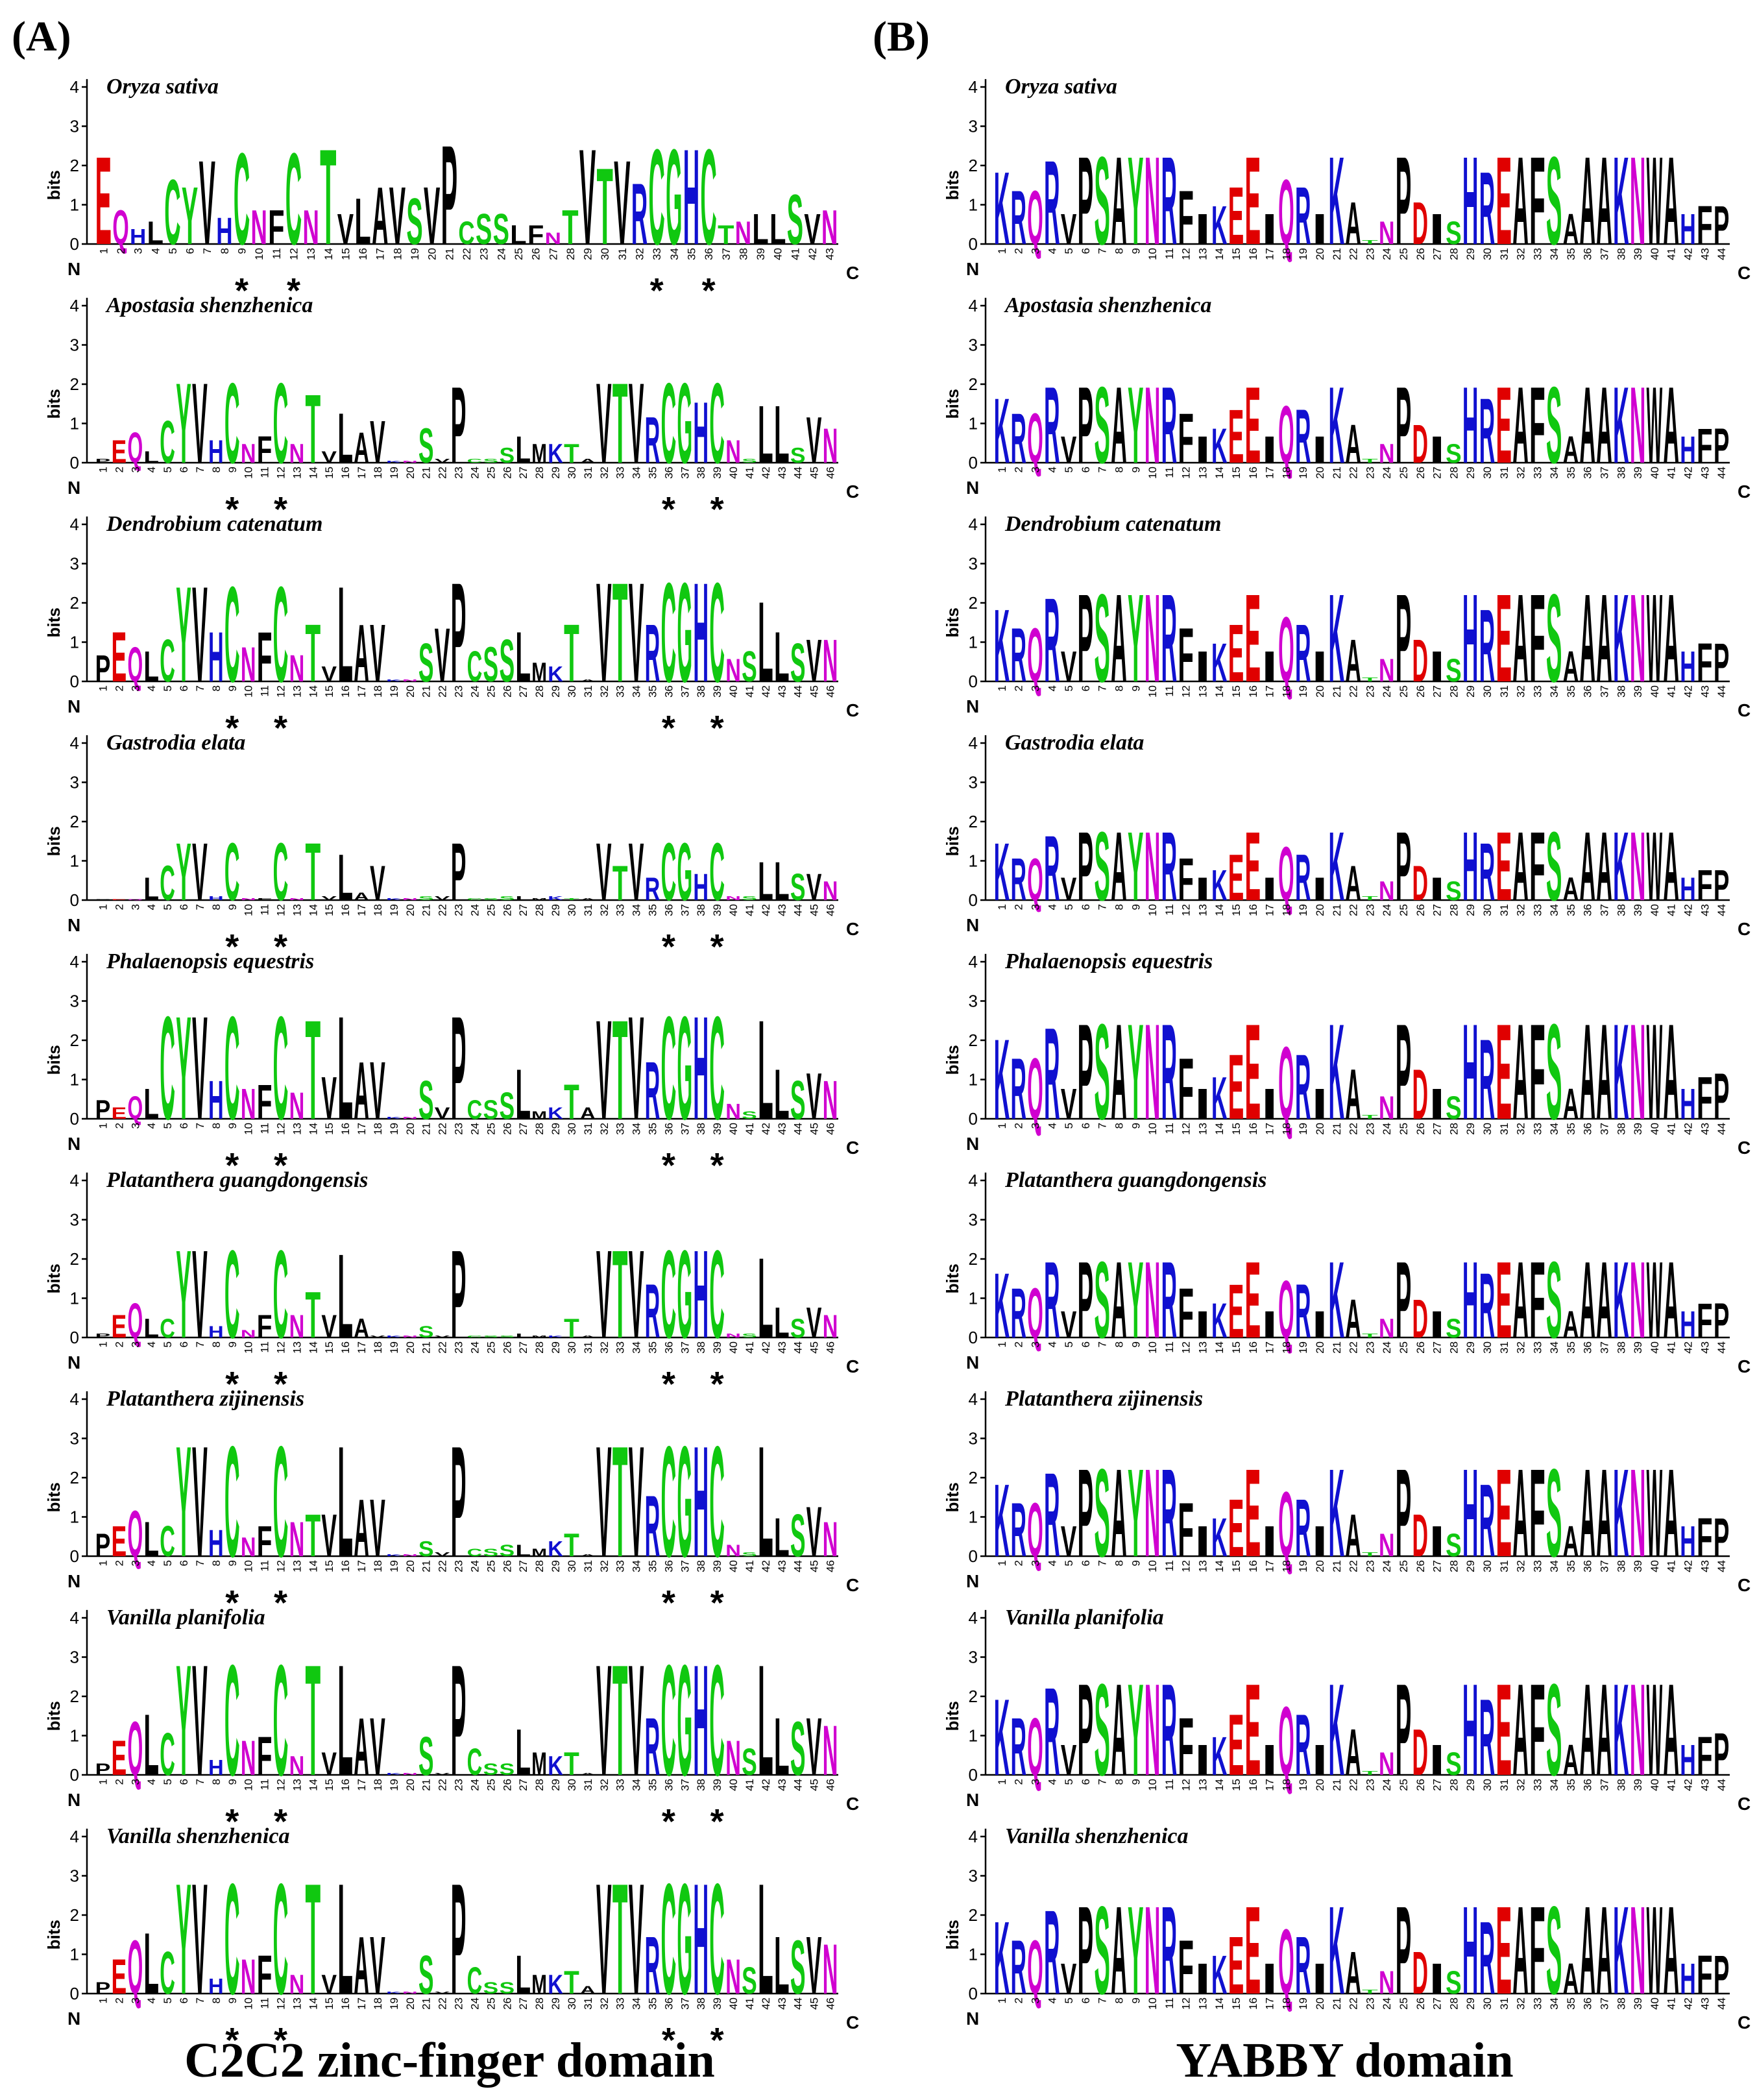 Image resolution: width=1757 pixels, height=2100 pixels. Describe the element at coordinates (1354, 473) in the screenshot. I see `position-label: 22` at that location.